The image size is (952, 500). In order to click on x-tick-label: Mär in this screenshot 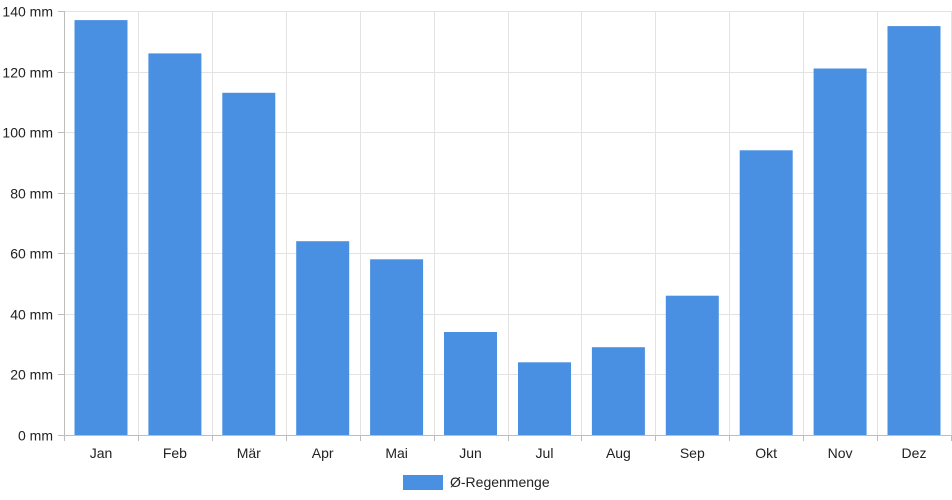, I will do `click(249, 453)`.